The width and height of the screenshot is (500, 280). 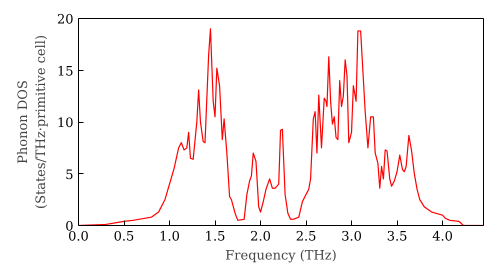 I want to click on x-tick-label: 3.0, so click(x=351, y=237).